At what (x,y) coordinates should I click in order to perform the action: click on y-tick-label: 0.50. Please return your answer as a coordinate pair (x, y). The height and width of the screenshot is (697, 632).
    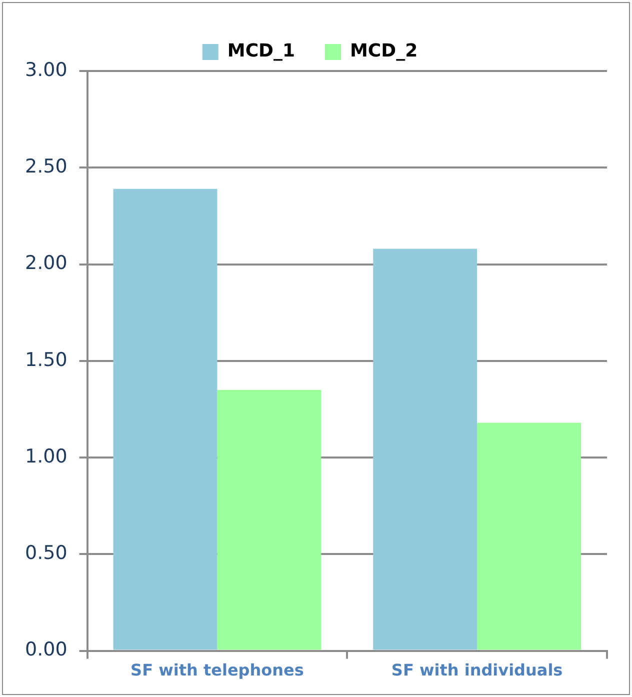
    Looking at the image, I should click on (46, 553).